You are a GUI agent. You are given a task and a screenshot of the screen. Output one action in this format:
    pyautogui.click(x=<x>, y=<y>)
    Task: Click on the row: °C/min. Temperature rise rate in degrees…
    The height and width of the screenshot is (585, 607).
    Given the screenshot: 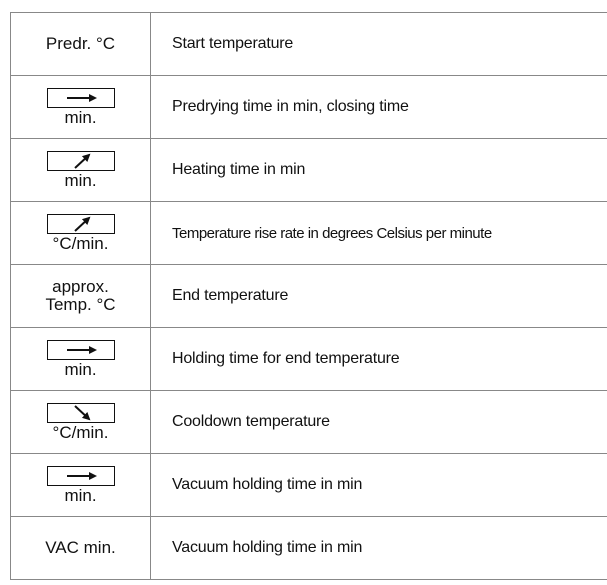 What is the action you would take?
    pyautogui.click(x=308, y=233)
    